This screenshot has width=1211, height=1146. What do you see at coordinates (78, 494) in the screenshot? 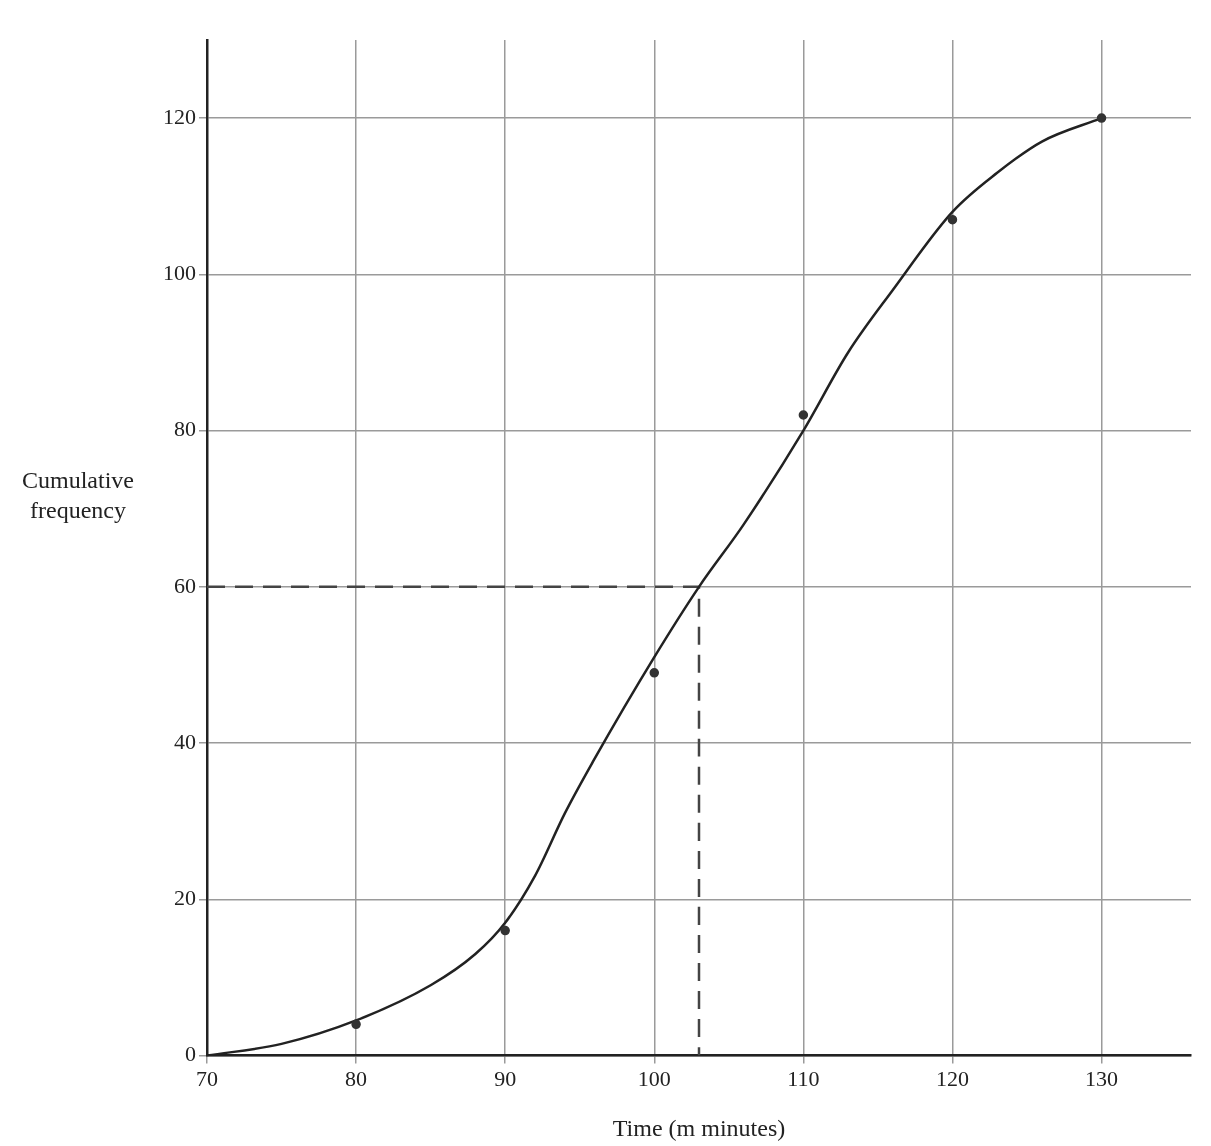
I see `y-axis-title: Cumulative frequency` at bounding box center [78, 494].